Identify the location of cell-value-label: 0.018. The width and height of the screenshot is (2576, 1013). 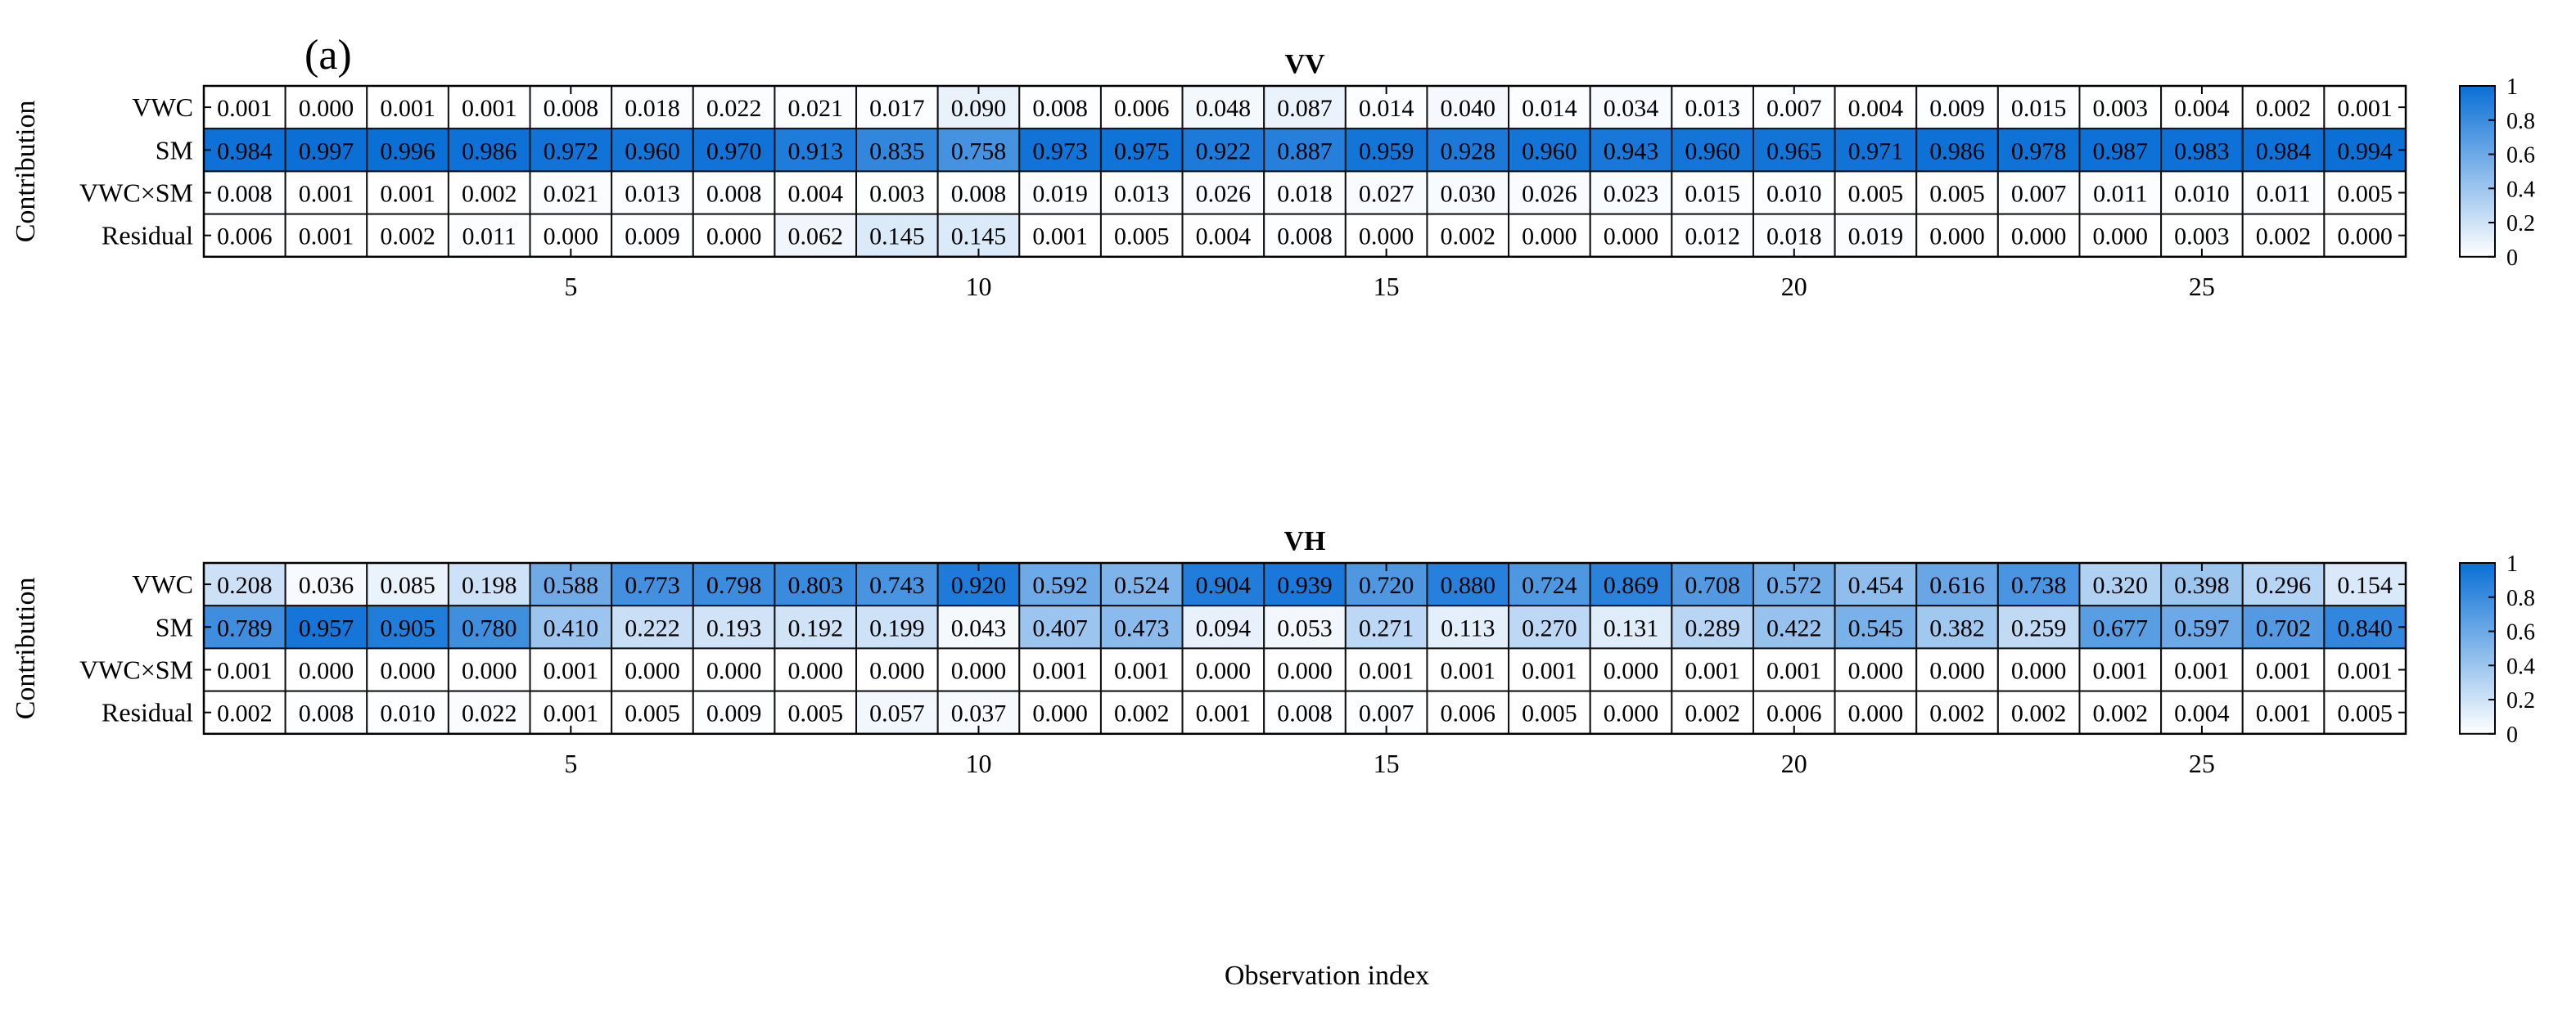
(1305, 195).